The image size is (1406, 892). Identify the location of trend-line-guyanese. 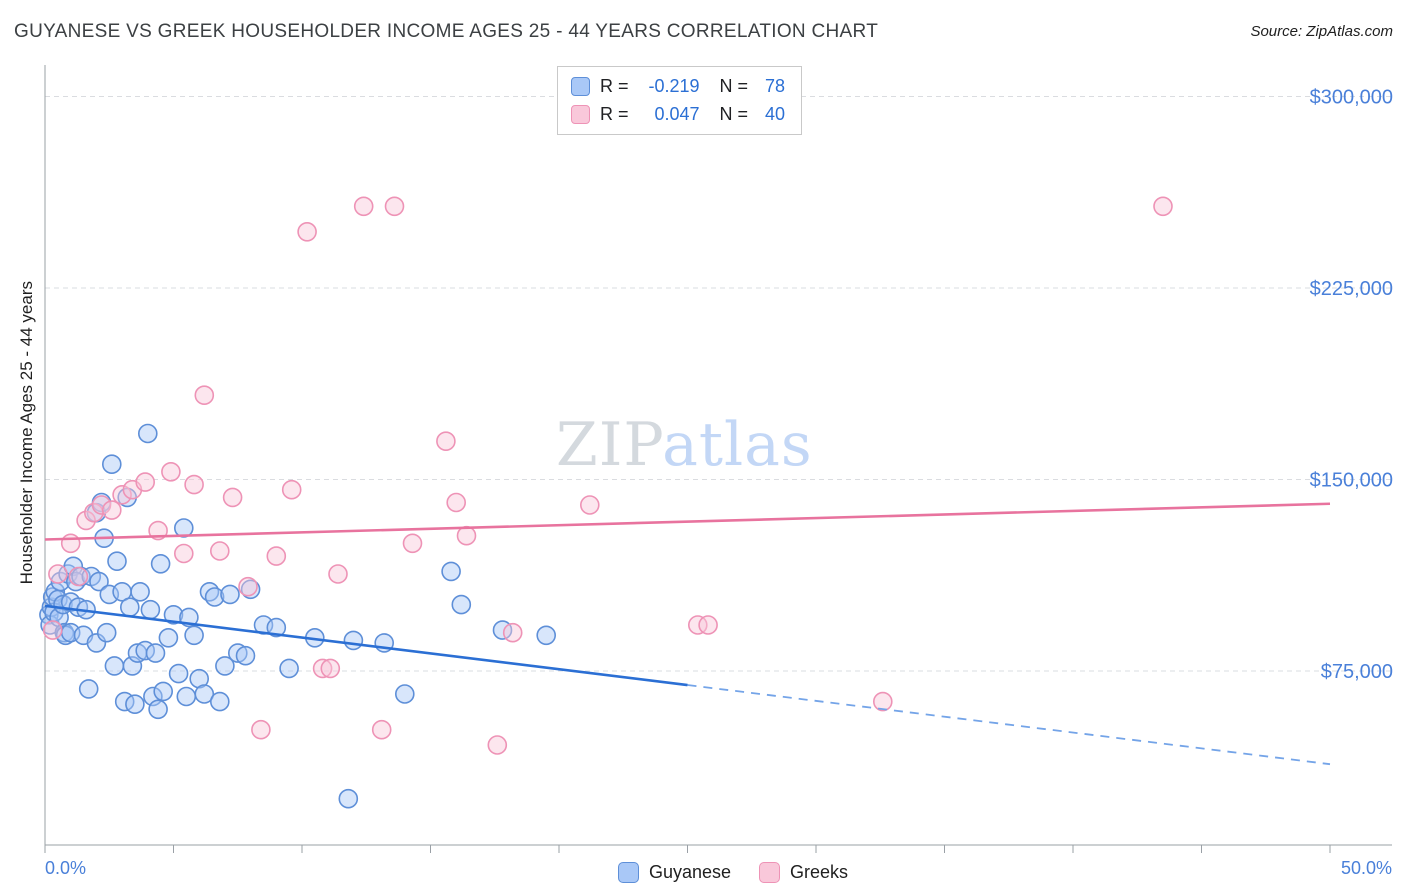
(366, 645).